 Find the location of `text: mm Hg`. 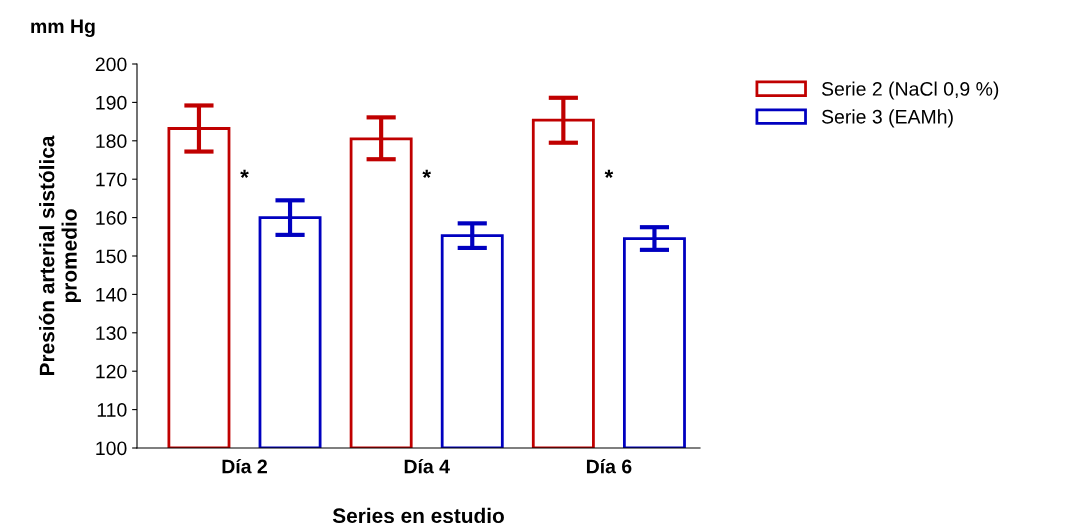

text: mm Hg is located at coordinates (63, 28).